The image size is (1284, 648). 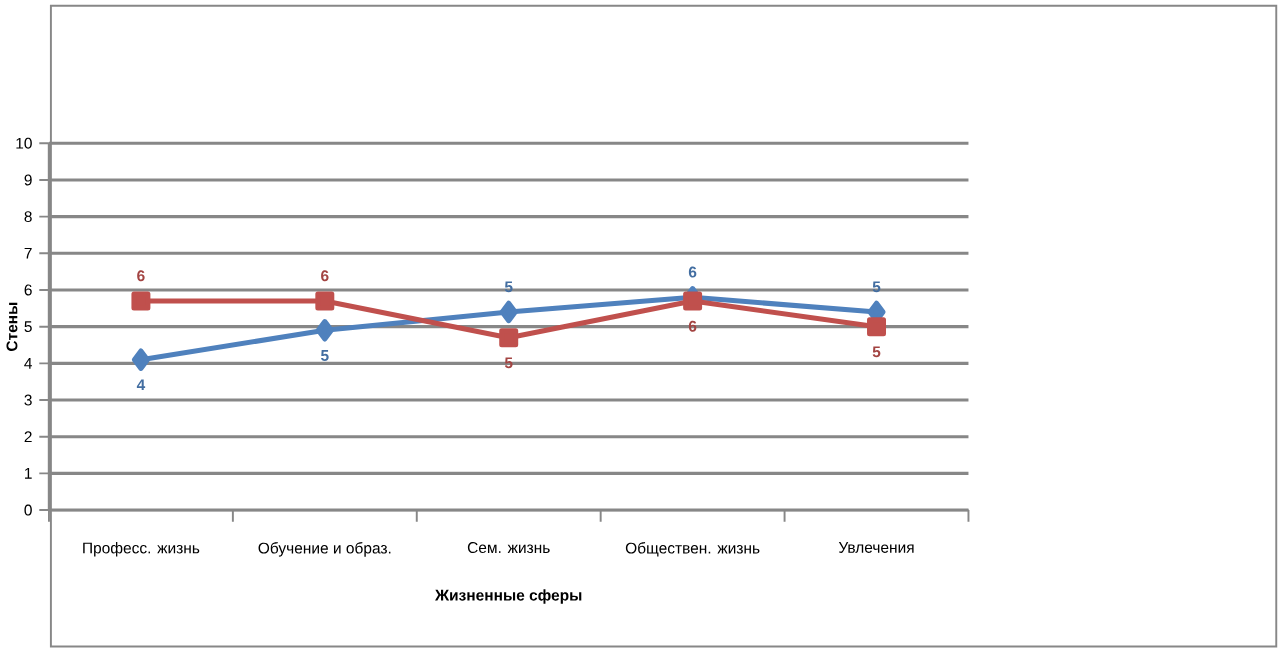 I want to click on y-axis-title: Стены, so click(x=12, y=326).